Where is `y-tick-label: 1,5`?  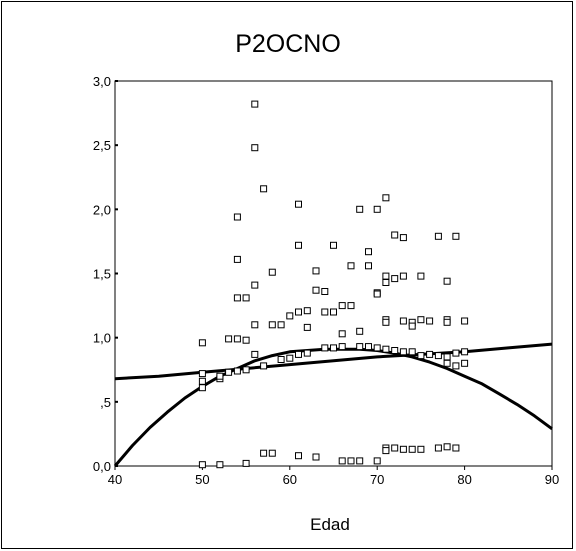 y-tick-label: 1,5 is located at coordinates (102, 274).